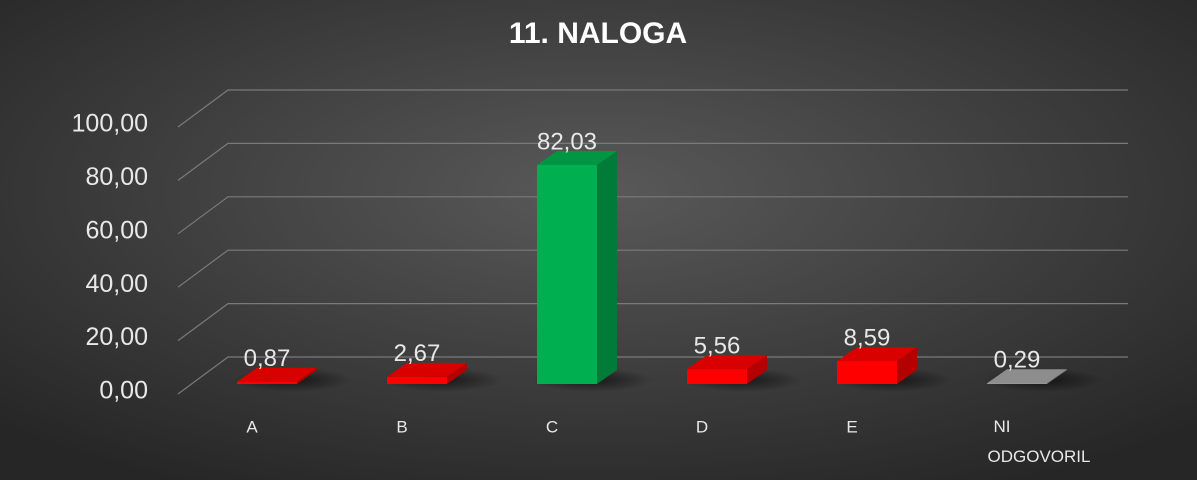 The height and width of the screenshot is (480, 1197). Describe the element at coordinates (867, 337) in the screenshot. I see `value-label: 8,59` at that location.